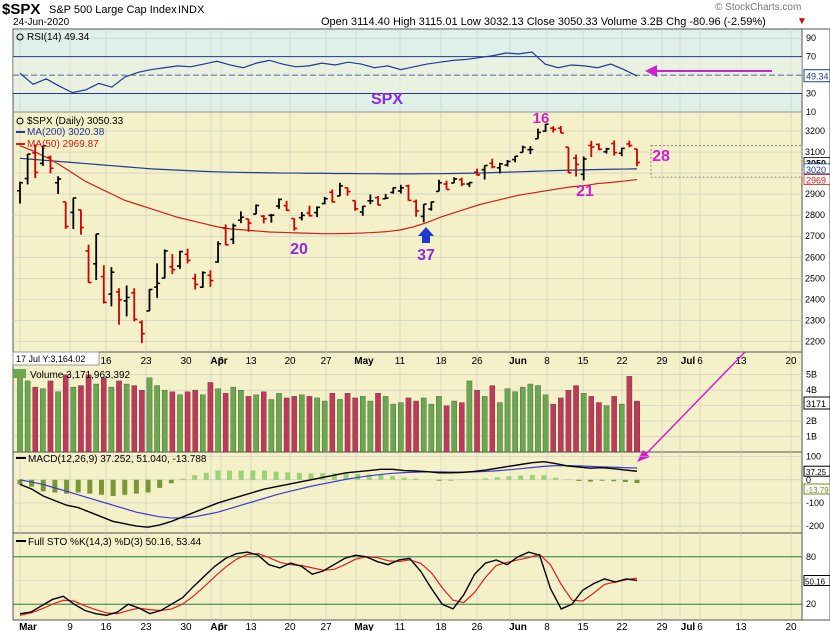 This screenshot has height=631, width=830. What do you see at coordinates (815, 131) in the screenshot?
I see `price-tick-label: 3200` at bounding box center [815, 131].